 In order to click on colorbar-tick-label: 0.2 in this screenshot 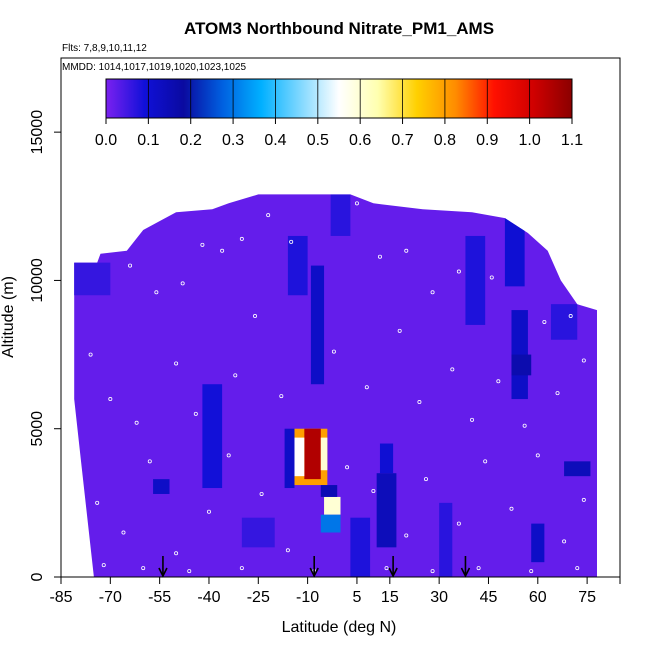, I will do `click(191, 140)`.